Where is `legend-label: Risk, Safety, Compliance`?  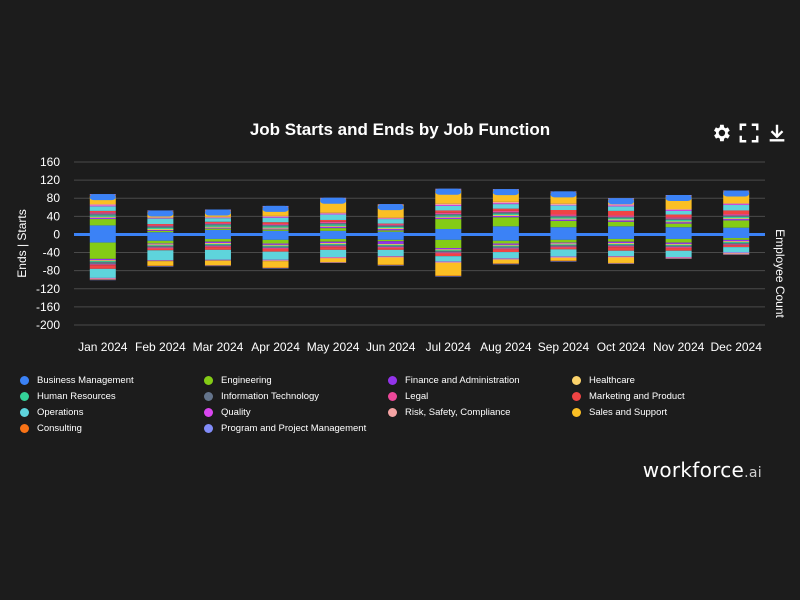
legend-label: Risk, Safety, Compliance is located at coordinates (458, 412).